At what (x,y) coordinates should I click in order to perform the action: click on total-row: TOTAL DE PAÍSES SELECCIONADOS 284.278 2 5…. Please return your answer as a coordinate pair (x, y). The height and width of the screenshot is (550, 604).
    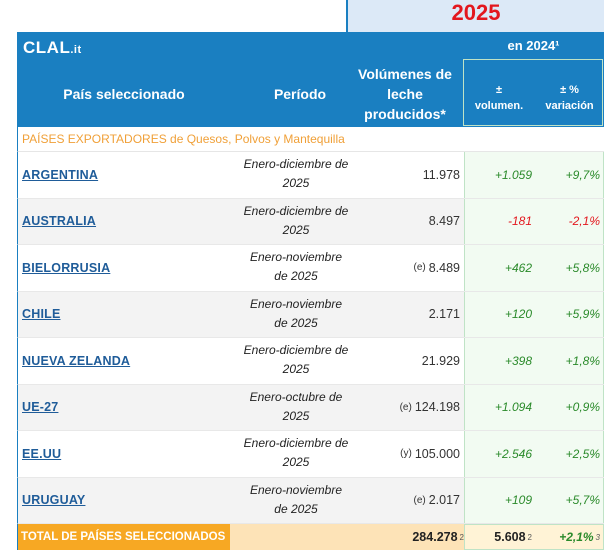
    Looking at the image, I should click on (310, 537).